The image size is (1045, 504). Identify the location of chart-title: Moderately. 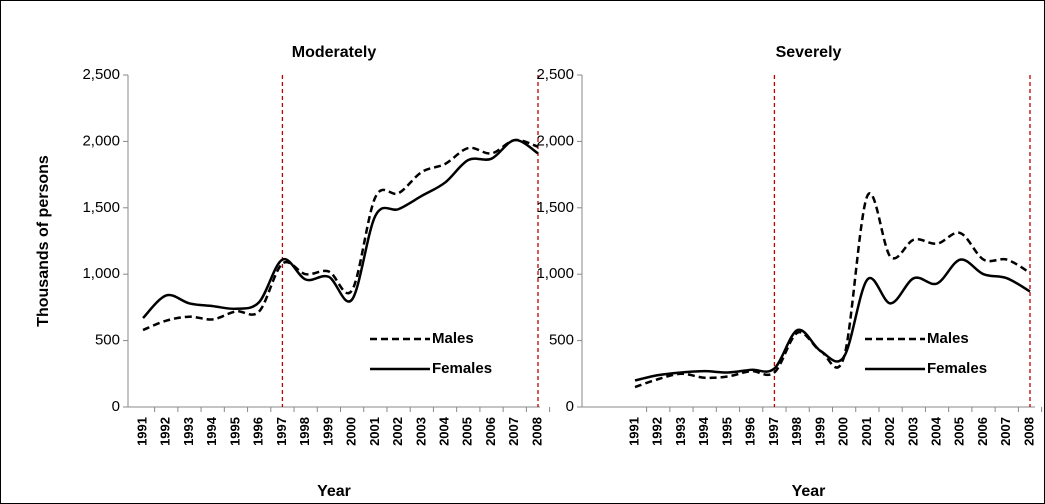
(334, 52).